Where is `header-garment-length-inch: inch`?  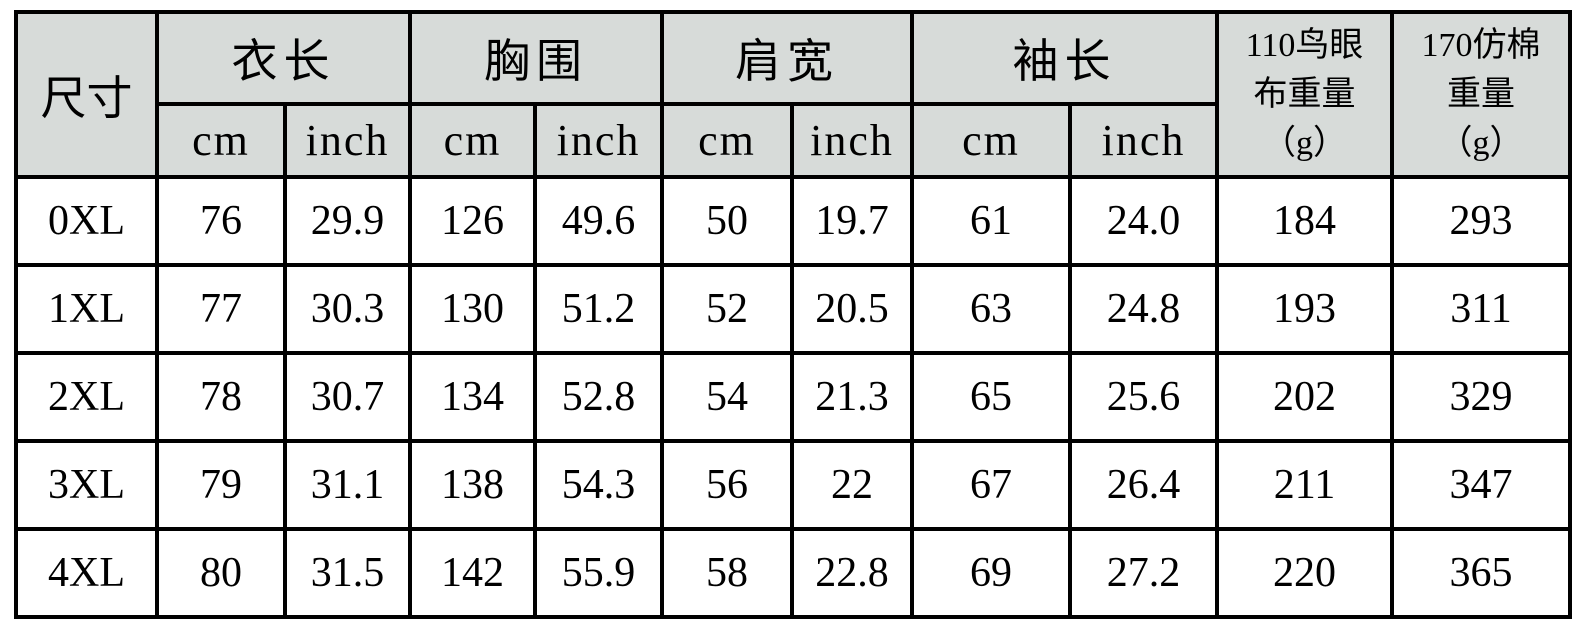 header-garment-length-inch: inch is located at coordinates (347, 140).